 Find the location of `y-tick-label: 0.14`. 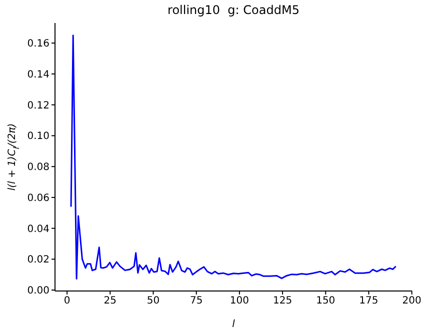

y-tick-label: 0.14 is located at coordinates (38, 74).